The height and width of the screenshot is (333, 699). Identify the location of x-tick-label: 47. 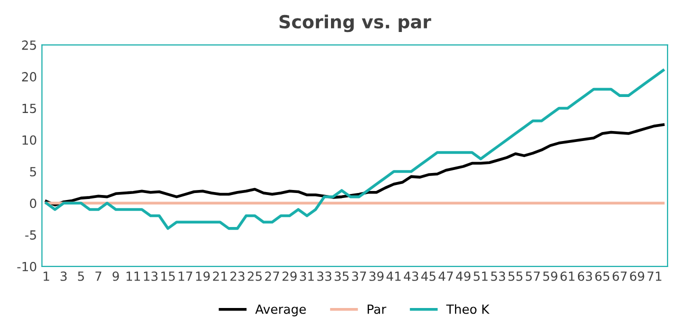
(445, 276).